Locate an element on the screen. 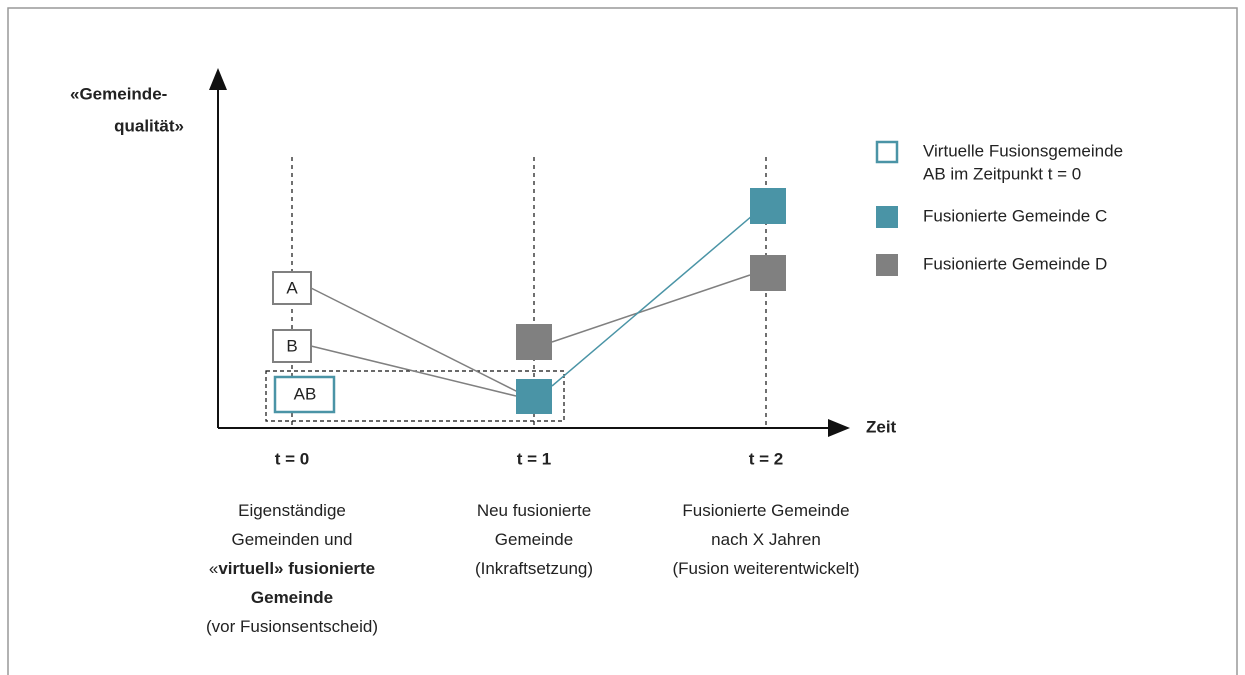 This screenshot has width=1245, height=675. description-line: (vor Fusionsentscheid) is located at coordinates (292, 626).